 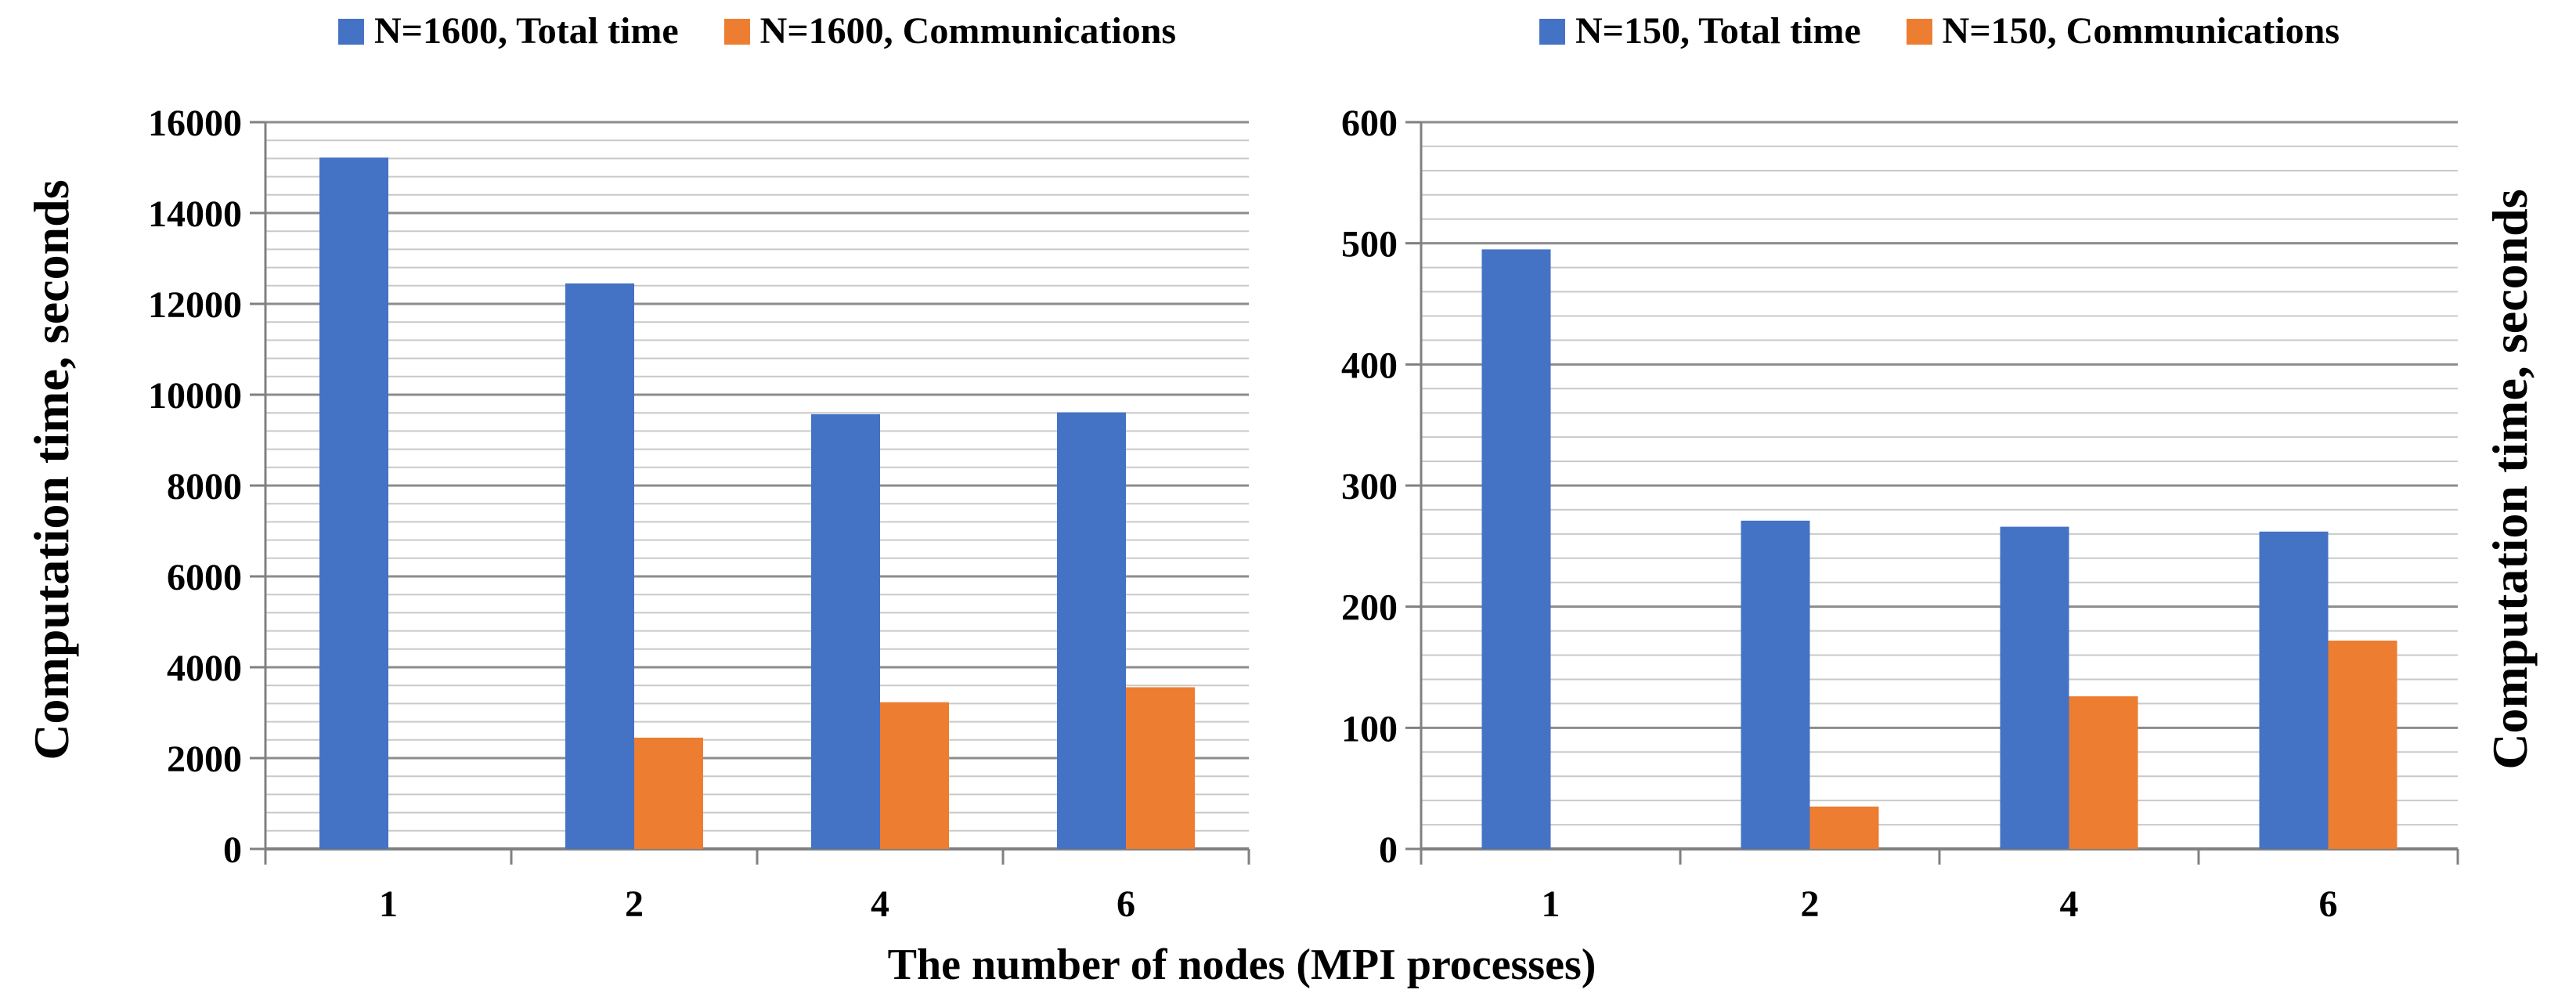 I want to click on bar-n-150-total-time-node6, so click(x=2294, y=690).